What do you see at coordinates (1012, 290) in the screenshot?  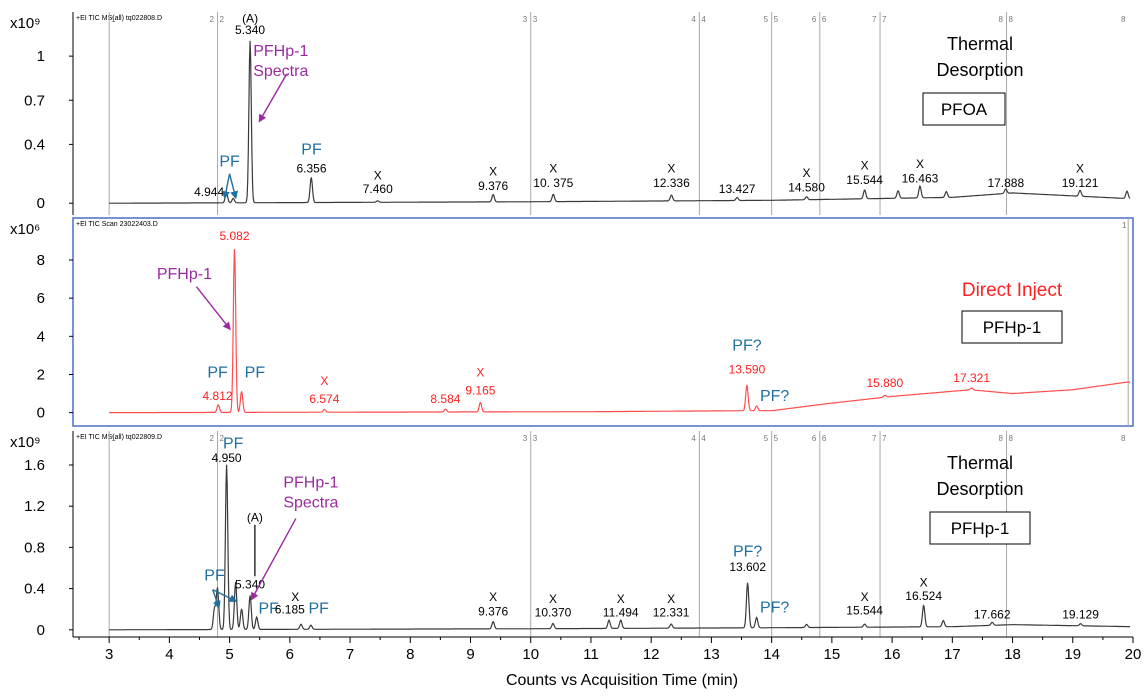 I see `side-title: Direct Inject` at bounding box center [1012, 290].